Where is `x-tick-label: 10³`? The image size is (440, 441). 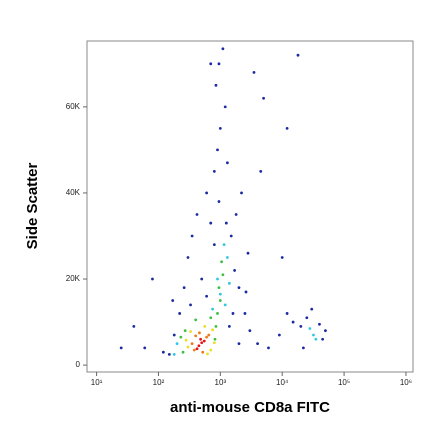 x-tick-label: 10³ is located at coordinates (221, 382).